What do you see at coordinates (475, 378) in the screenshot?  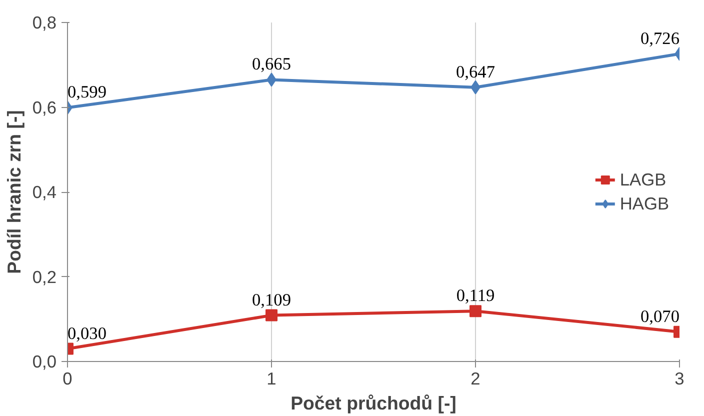 I see `x-tick-label: 2` at bounding box center [475, 378].